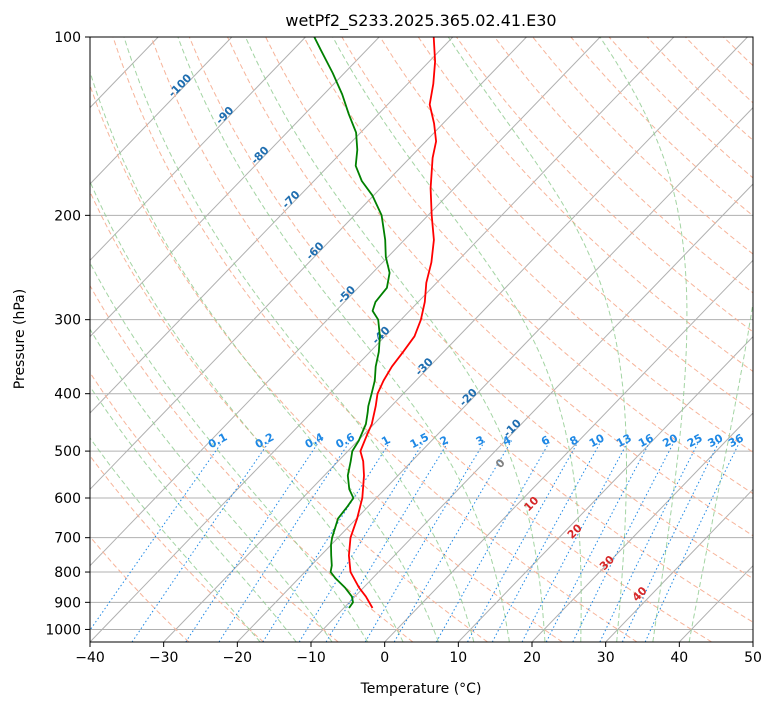 This screenshot has height=712, width=775. What do you see at coordinates (67, 38) in the screenshot?
I see `y-tick-label: 100` at bounding box center [67, 38].